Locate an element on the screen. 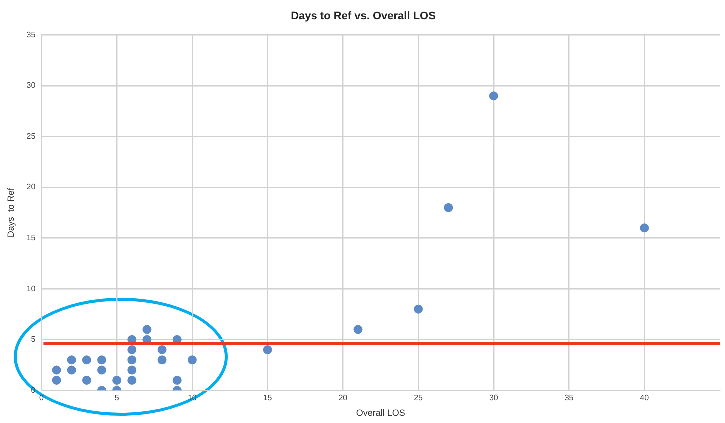 The image size is (725, 423). x-tick-label: 25 is located at coordinates (419, 398).